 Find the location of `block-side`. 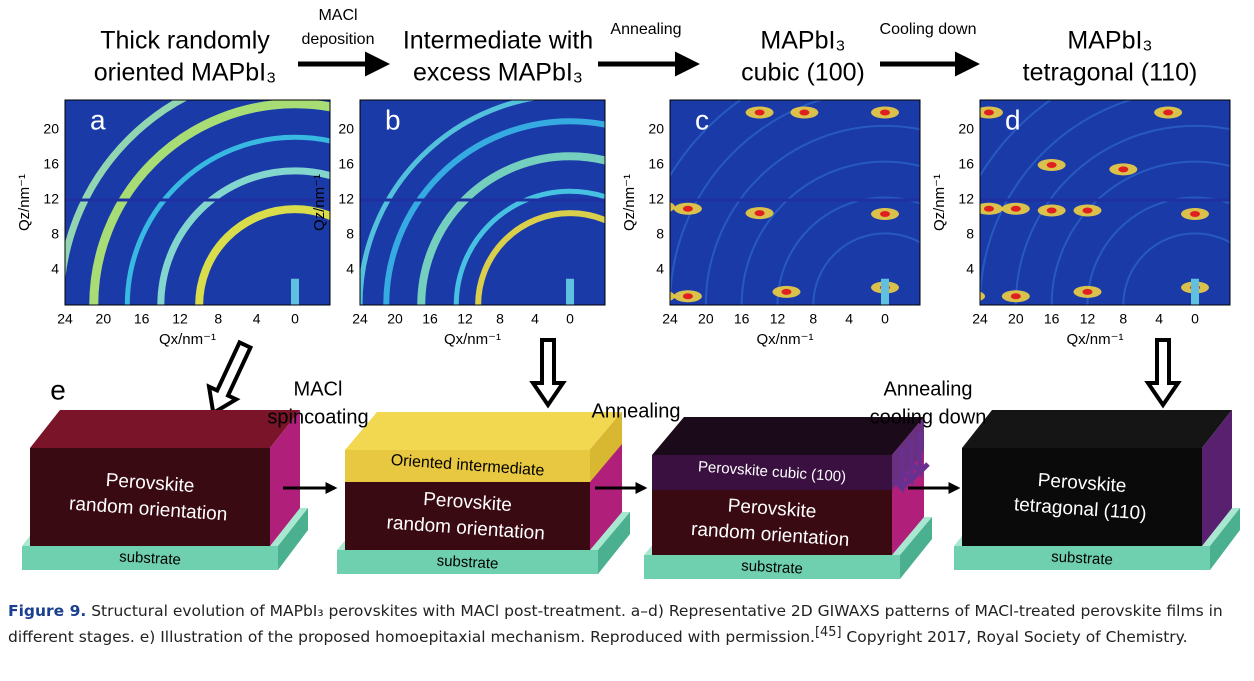

block-side is located at coordinates (285, 478).